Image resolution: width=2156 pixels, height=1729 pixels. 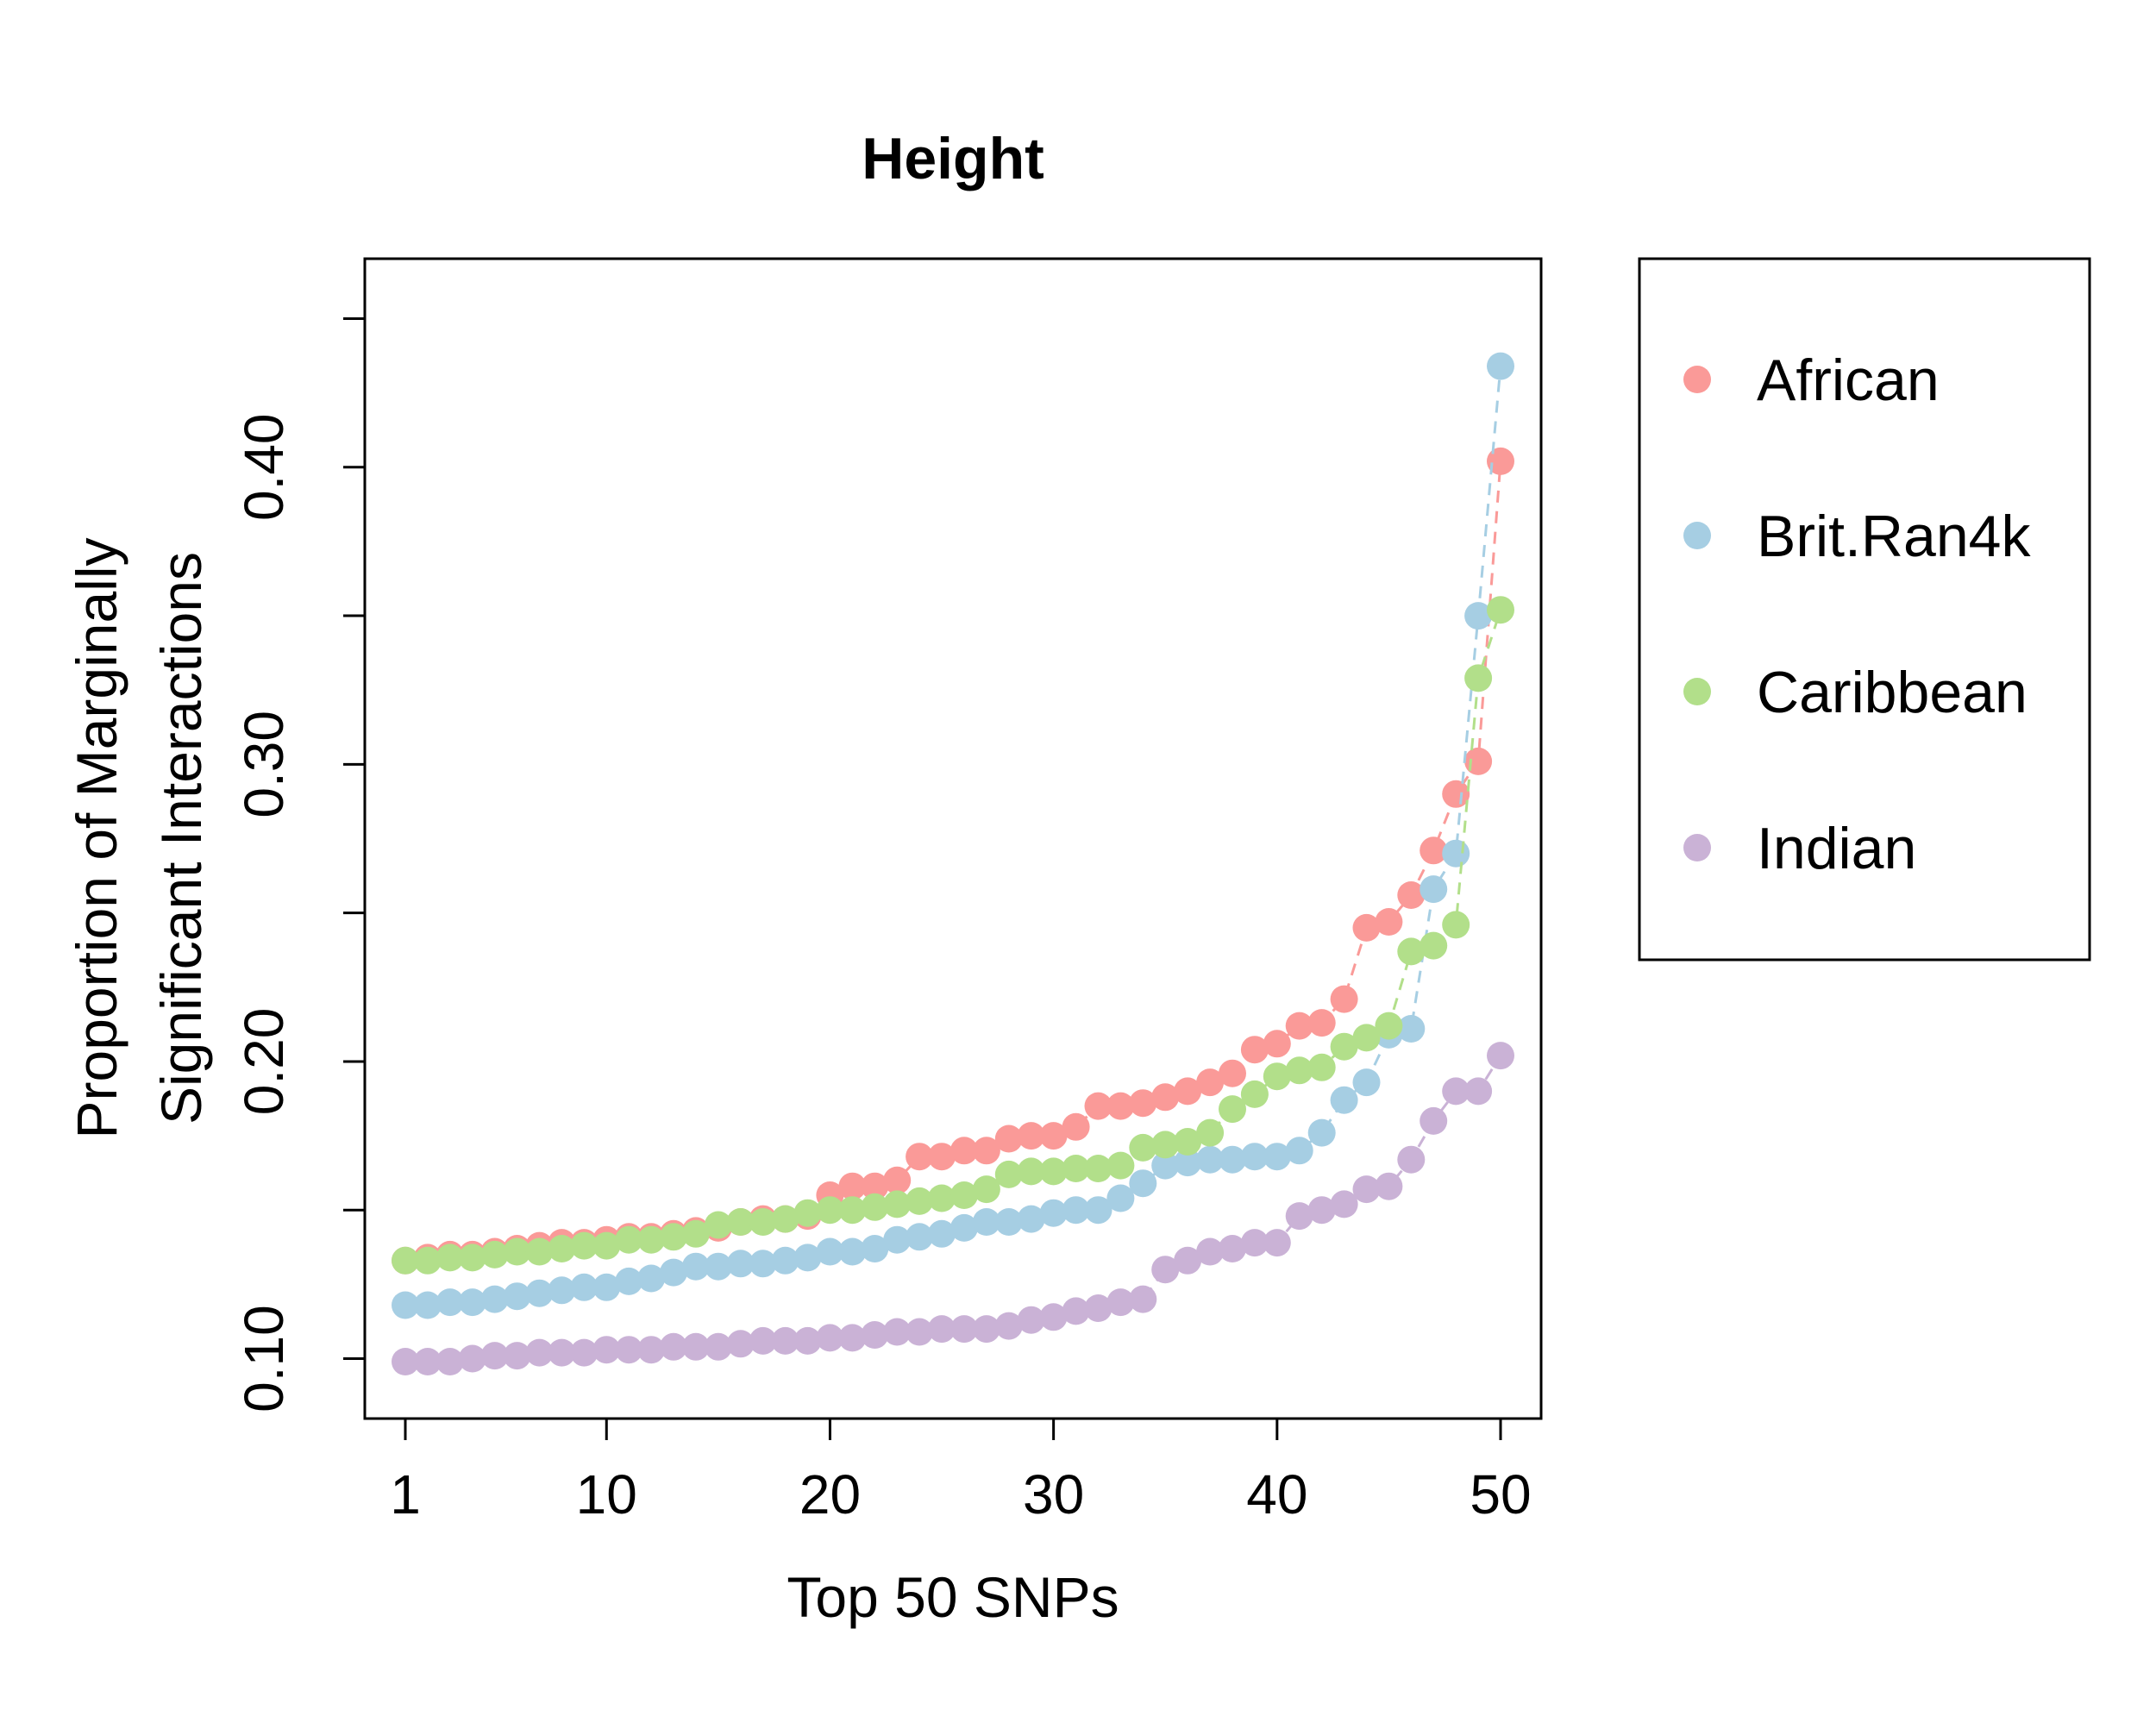 I want to click on legend: African Brit.Ran4k Caribbean Indian, so click(x=1864, y=610).